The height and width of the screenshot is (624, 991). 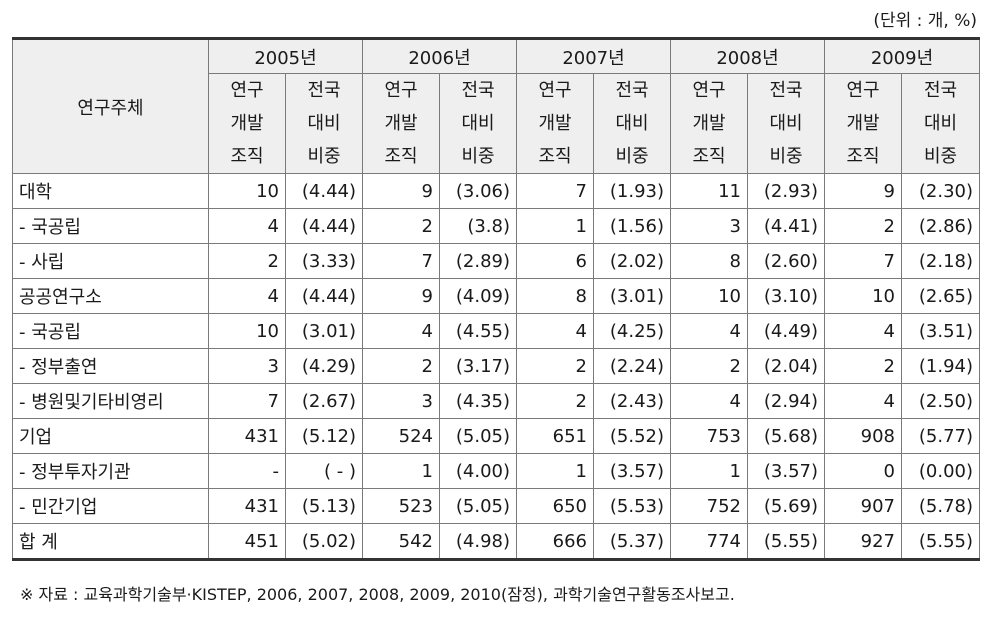 What do you see at coordinates (786, 436) in the screenshot?
I see `share-cell: (5.68)` at bounding box center [786, 436].